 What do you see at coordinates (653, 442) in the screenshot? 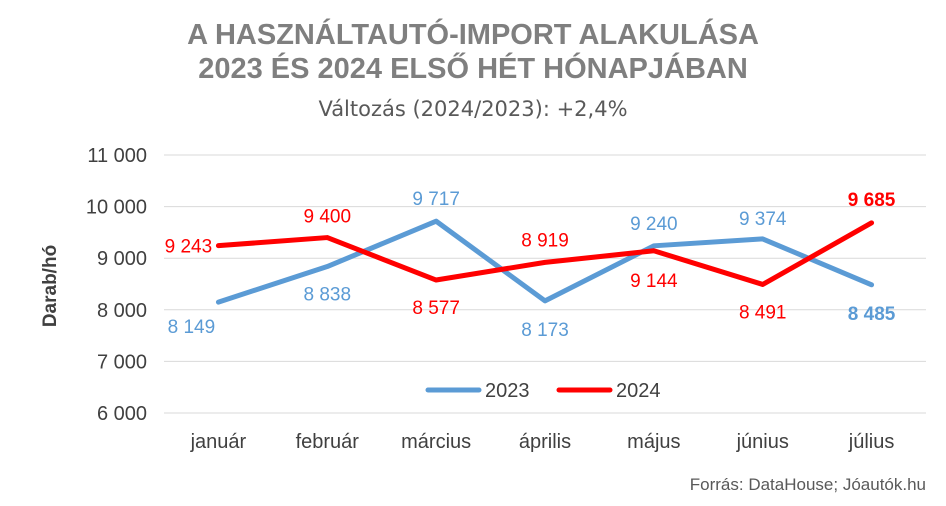
I see `x-tick-label: május` at bounding box center [653, 442].